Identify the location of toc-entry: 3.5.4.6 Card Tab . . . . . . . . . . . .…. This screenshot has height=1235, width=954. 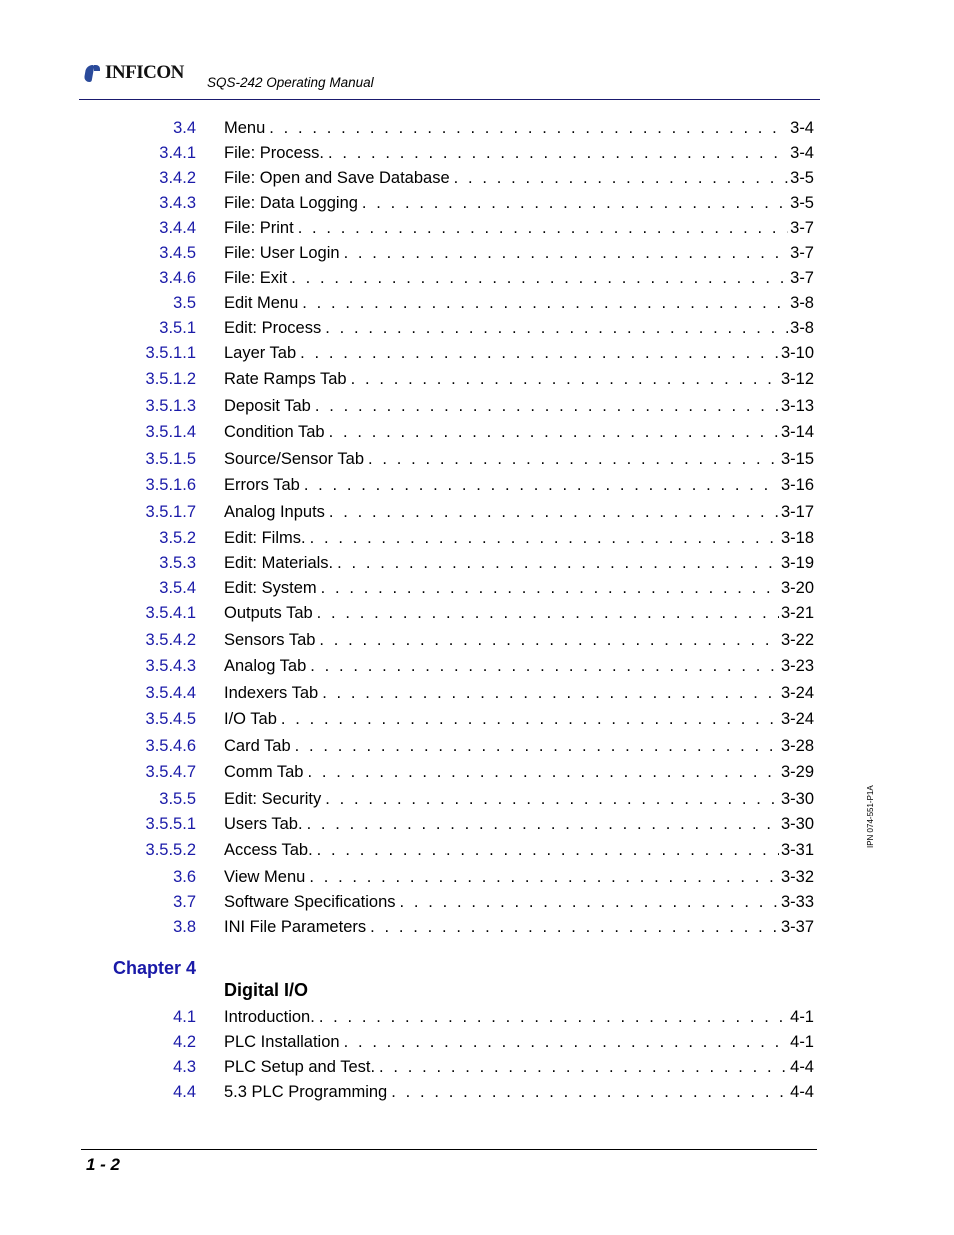
(410, 746).